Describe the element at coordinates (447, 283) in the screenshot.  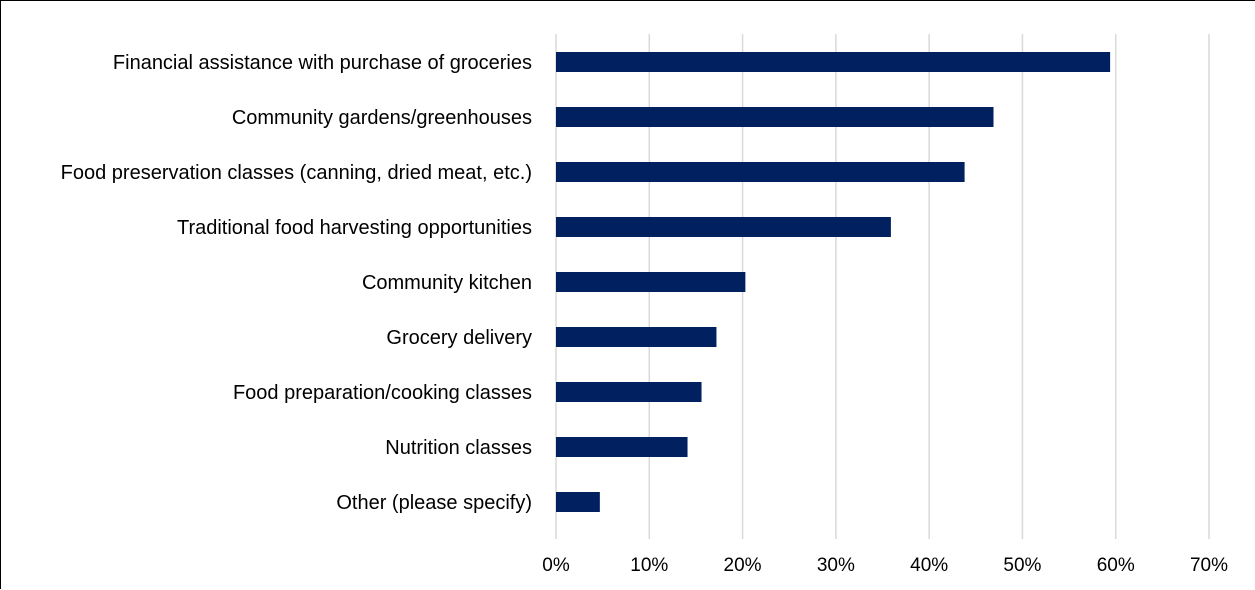
I see `category-label: Community kitchen` at that location.